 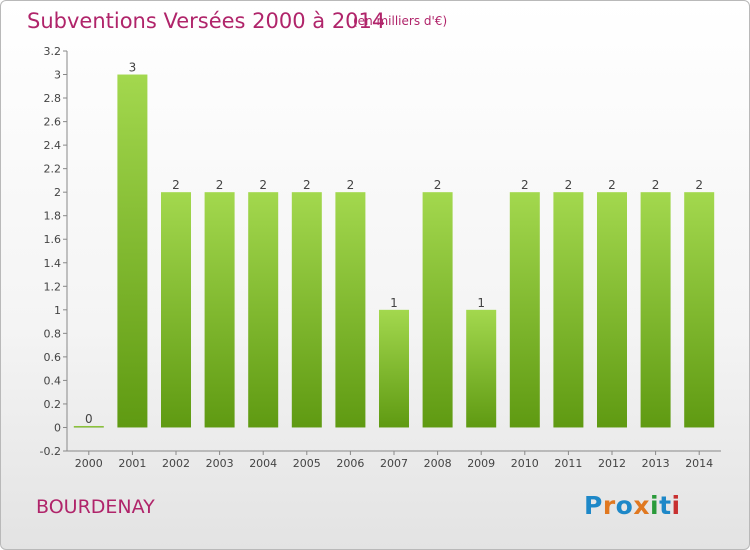 What do you see at coordinates (612, 463) in the screenshot?
I see `x-tick-label: 2012` at bounding box center [612, 463].